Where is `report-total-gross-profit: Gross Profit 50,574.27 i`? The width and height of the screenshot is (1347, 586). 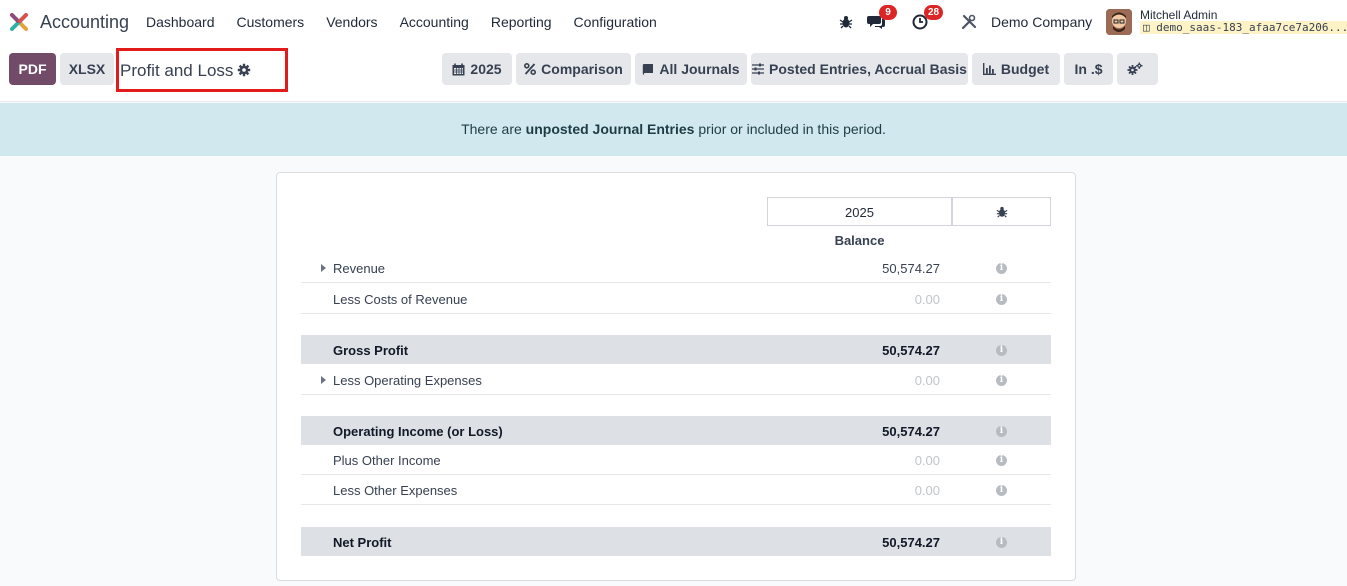
report-total-gross-profit: Gross Profit 50,574.27 i is located at coordinates (676, 349).